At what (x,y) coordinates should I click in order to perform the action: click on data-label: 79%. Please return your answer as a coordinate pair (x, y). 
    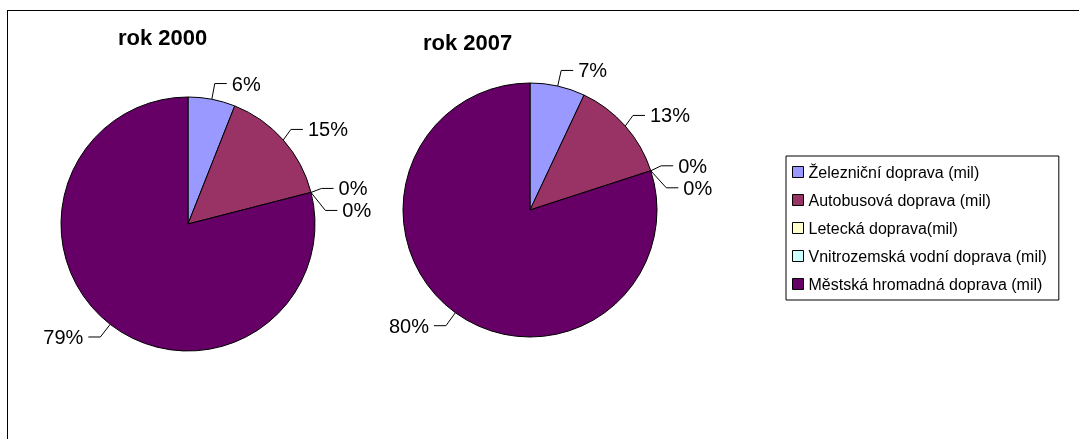
    Looking at the image, I should click on (63, 336).